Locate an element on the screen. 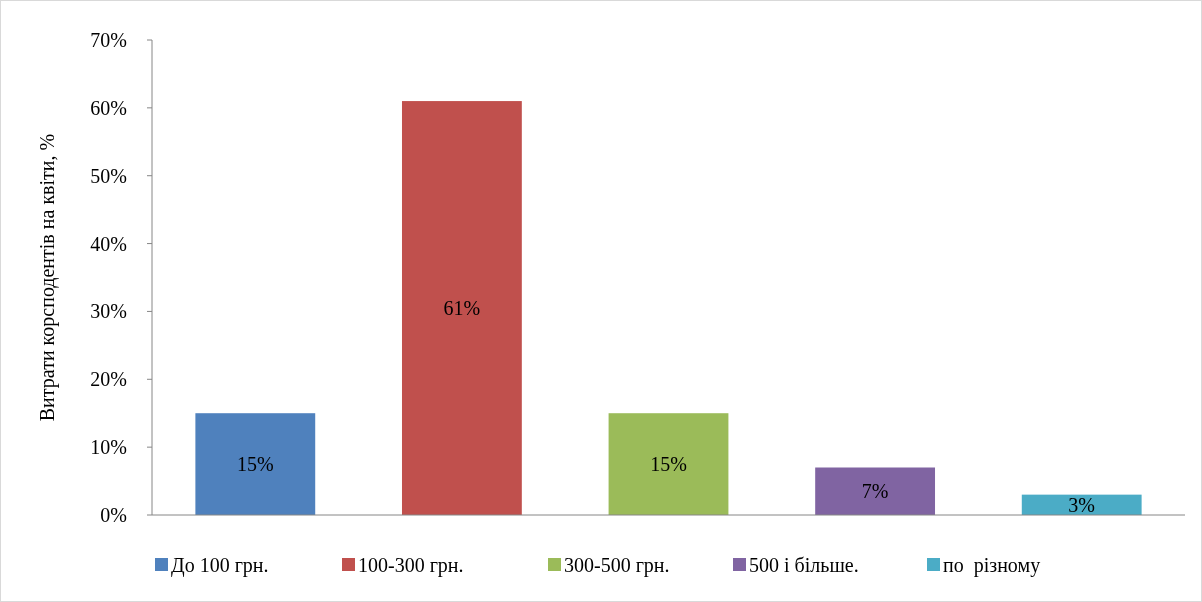 Image resolution: width=1202 pixels, height=602 pixels. legend-label: До 100 грн. is located at coordinates (220, 565).